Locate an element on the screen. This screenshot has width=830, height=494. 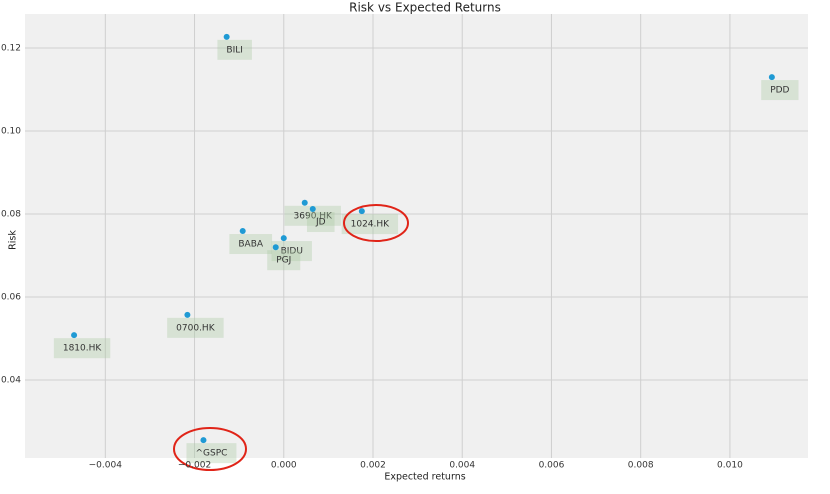
point-label: JD is located at coordinates (320, 223).